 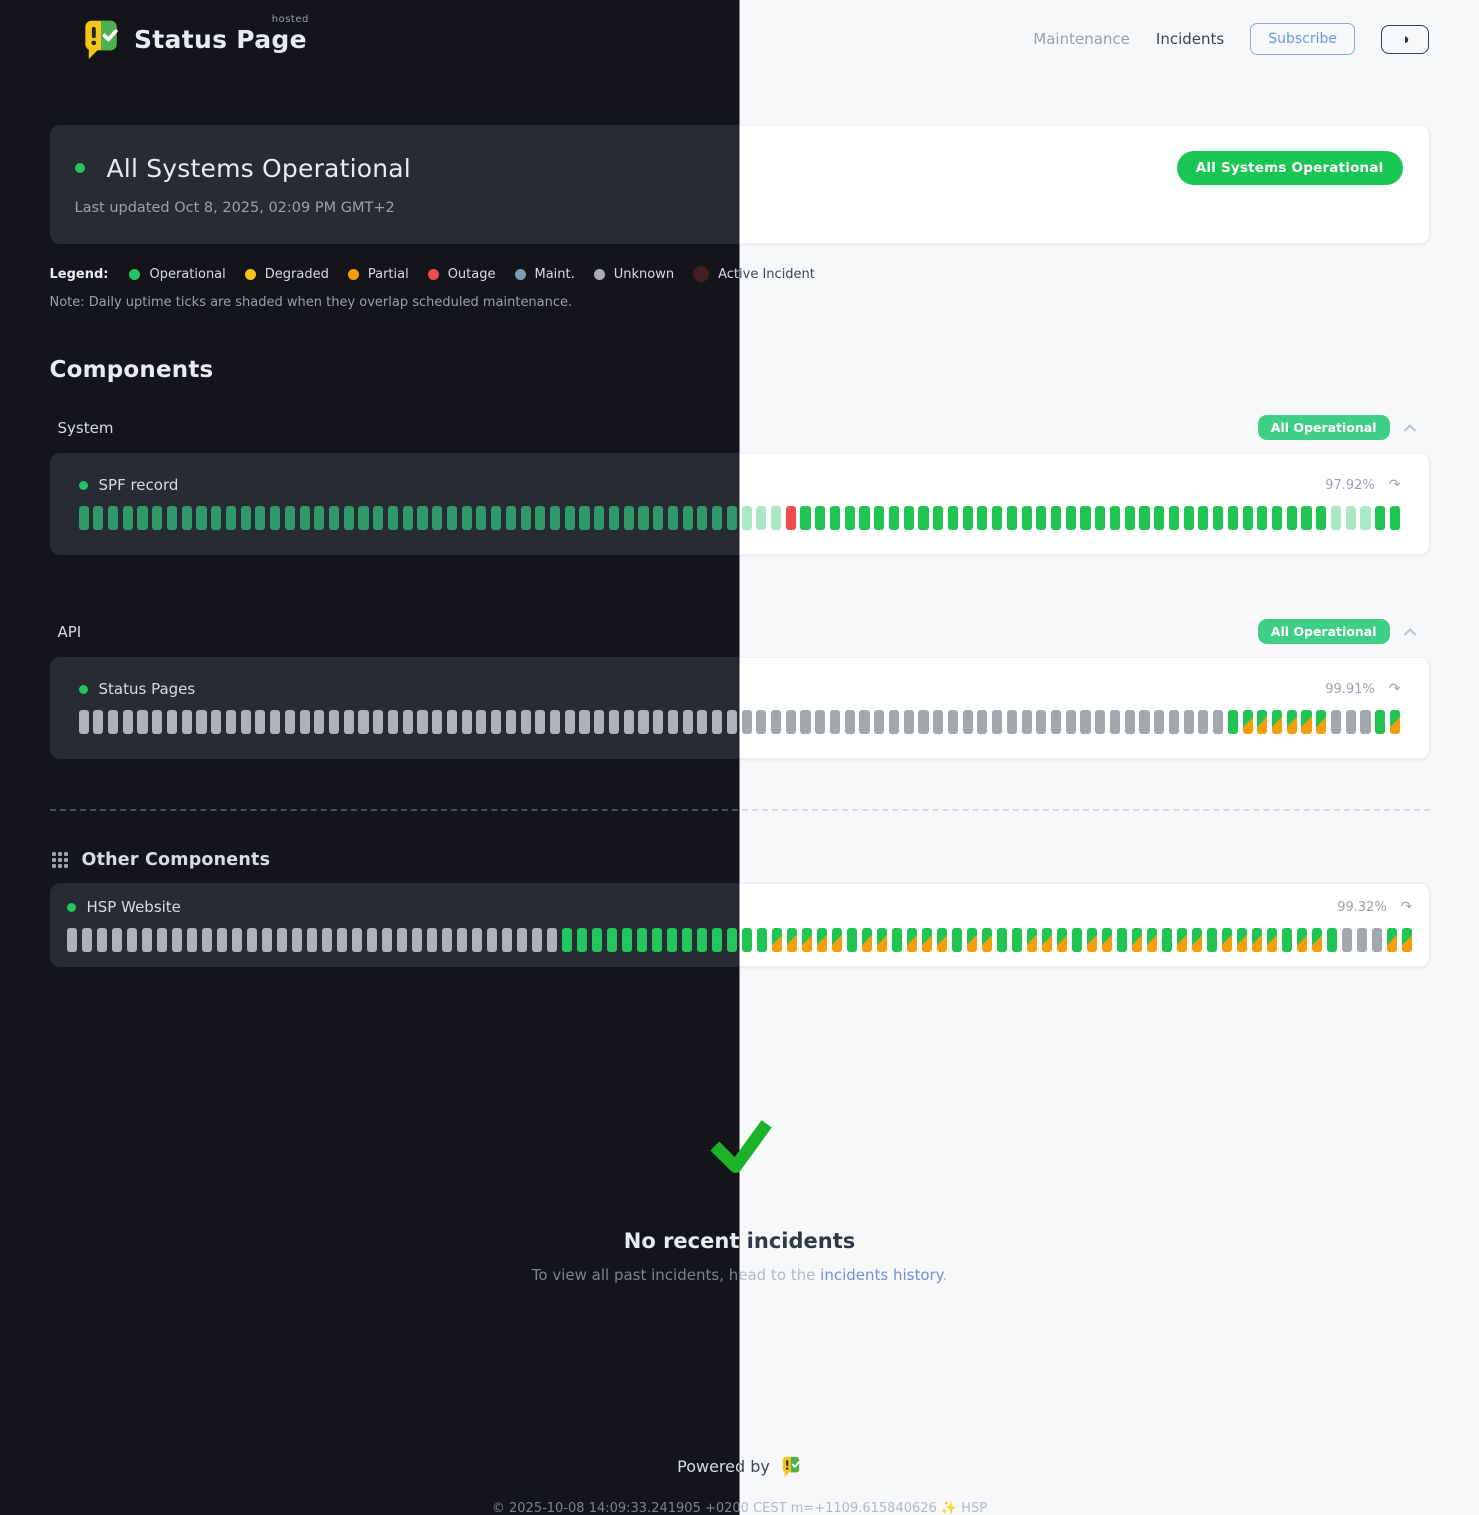 I want to click on incidents-history-link: incidents history, so click(x=881, y=1275).